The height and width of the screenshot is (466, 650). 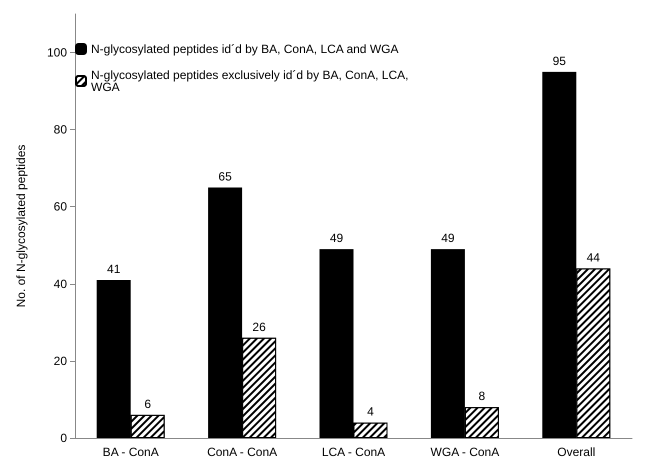 What do you see at coordinates (64, 438) in the screenshot?
I see `y-tick-label: 0` at bounding box center [64, 438].